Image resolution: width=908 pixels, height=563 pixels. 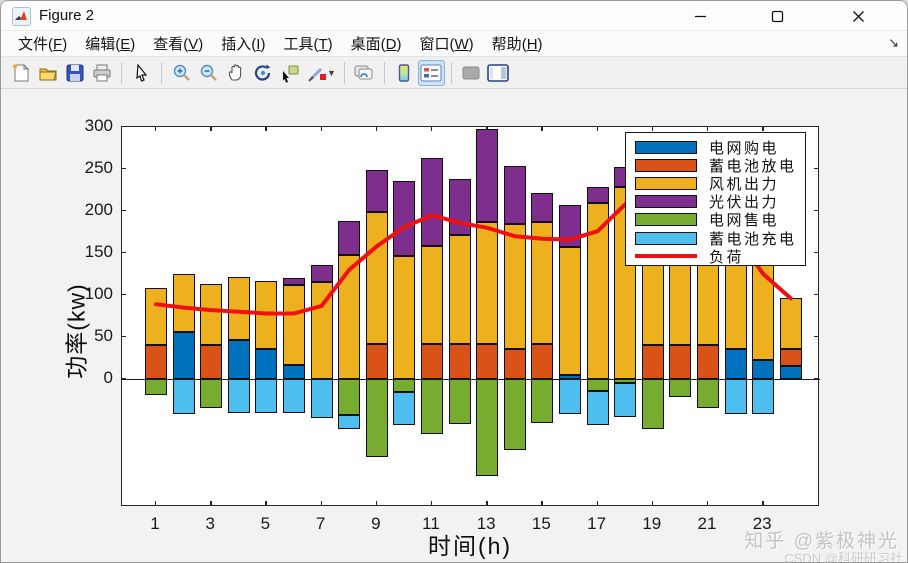 What do you see at coordinates (858, 16) in the screenshot?
I see `close-button` at bounding box center [858, 16].